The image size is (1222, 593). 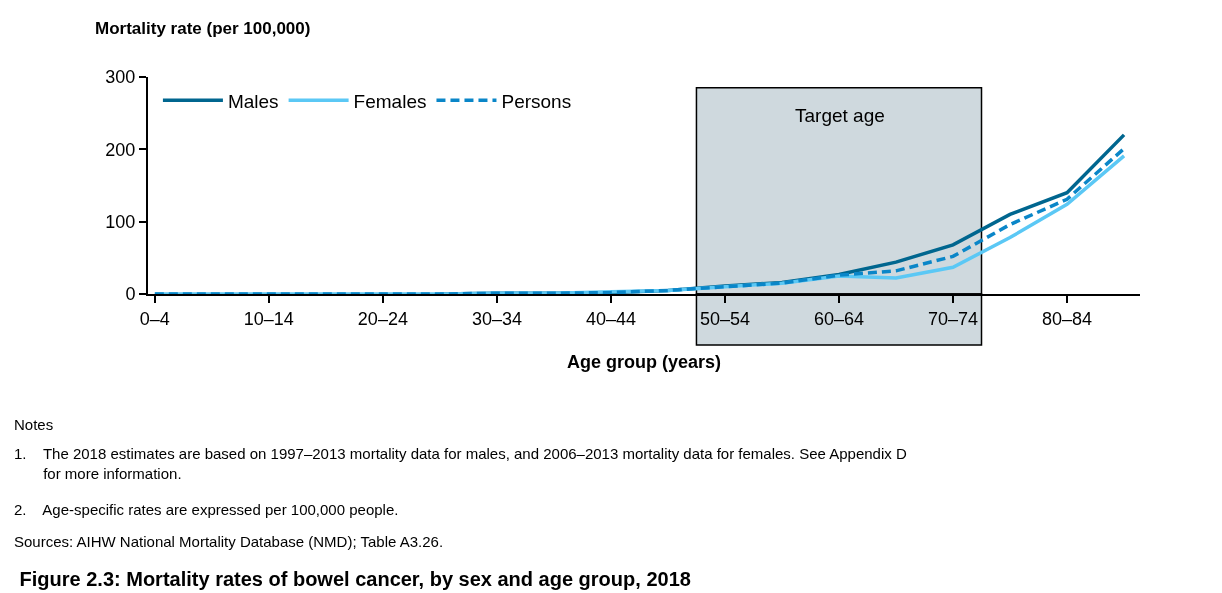 What do you see at coordinates (840, 115) in the screenshot?
I see `band-label: Target age` at bounding box center [840, 115].